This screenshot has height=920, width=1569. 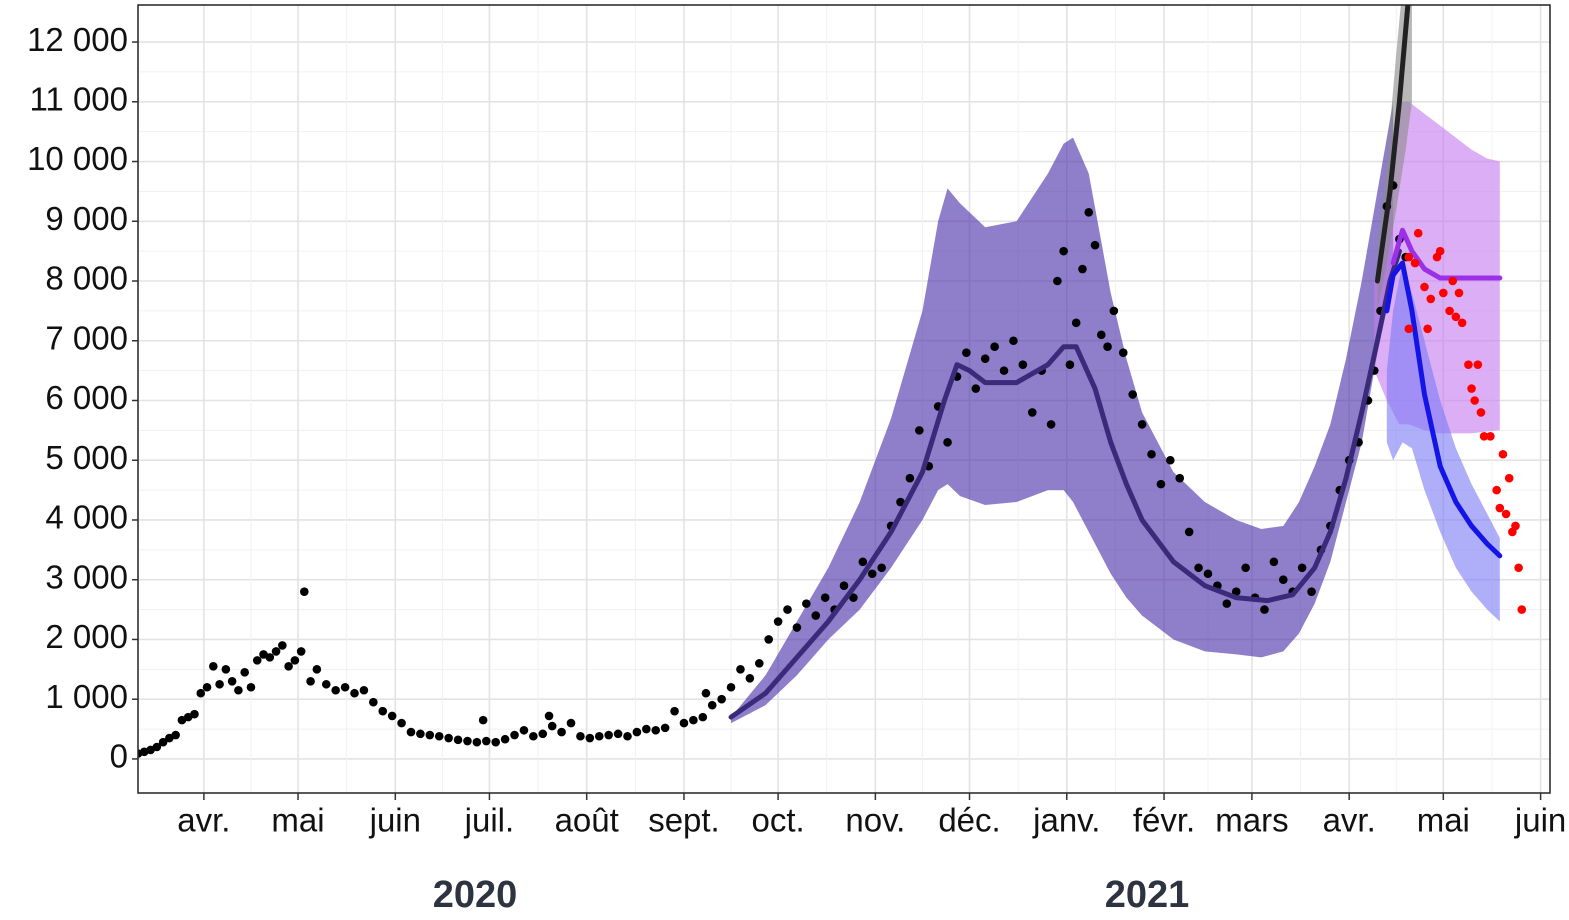 I want to click on y-tick-label: 9 000, so click(x=86, y=218).